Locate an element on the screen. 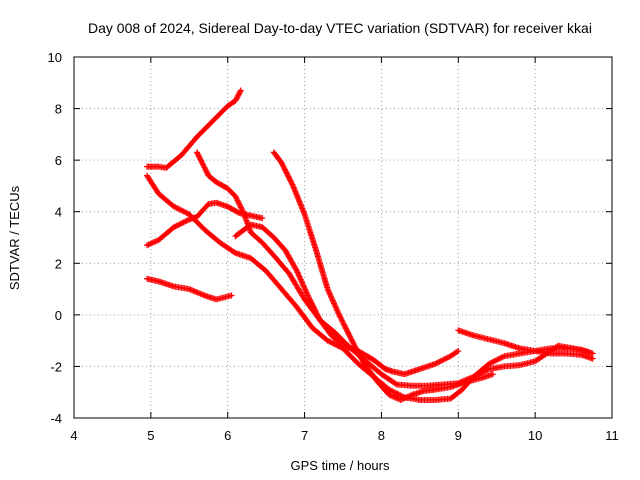 This screenshot has height=480, width=640. y-tick-label: 4 is located at coordinates (58, 212).